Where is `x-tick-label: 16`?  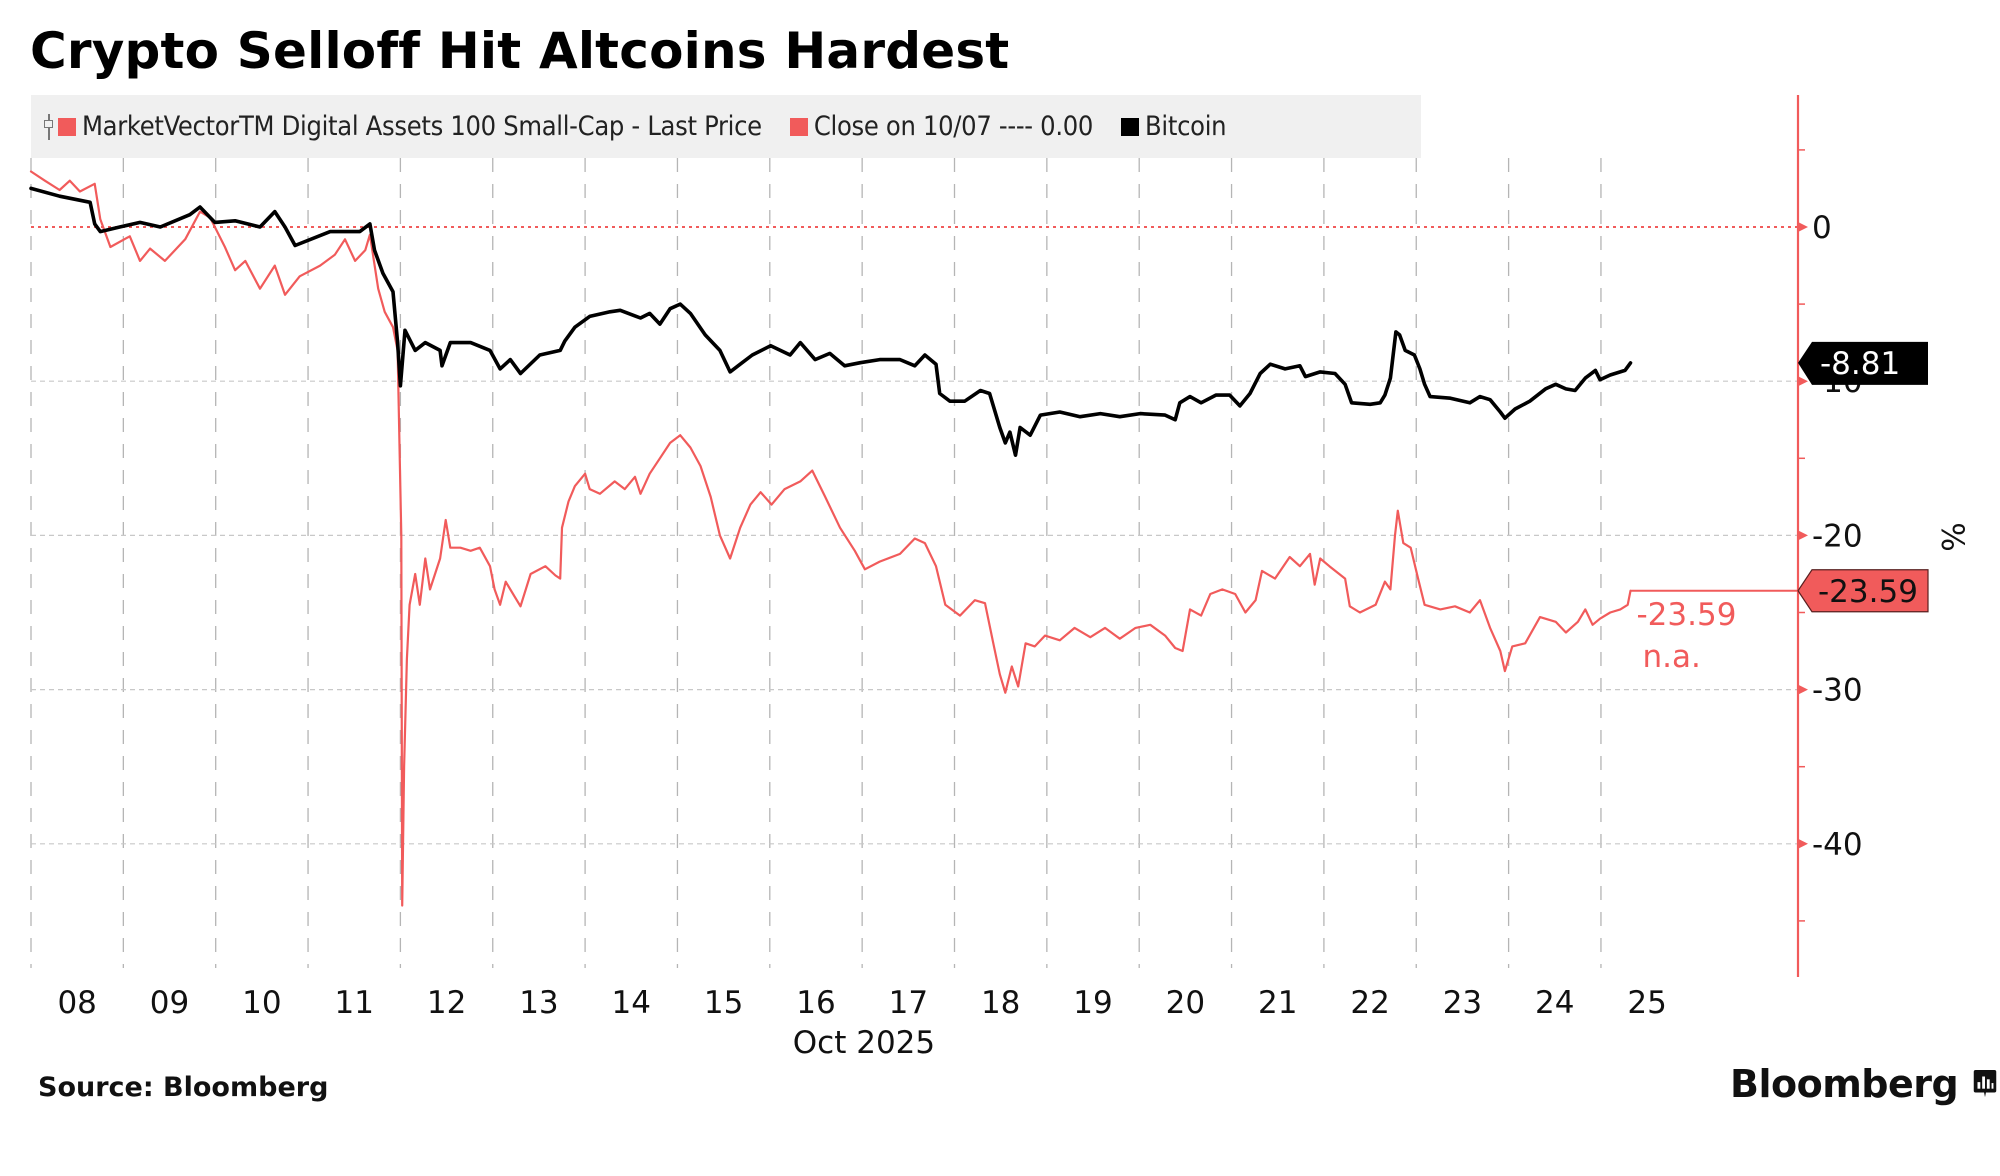
x-tick-label: 16 is located at coordinates (815, 1003).